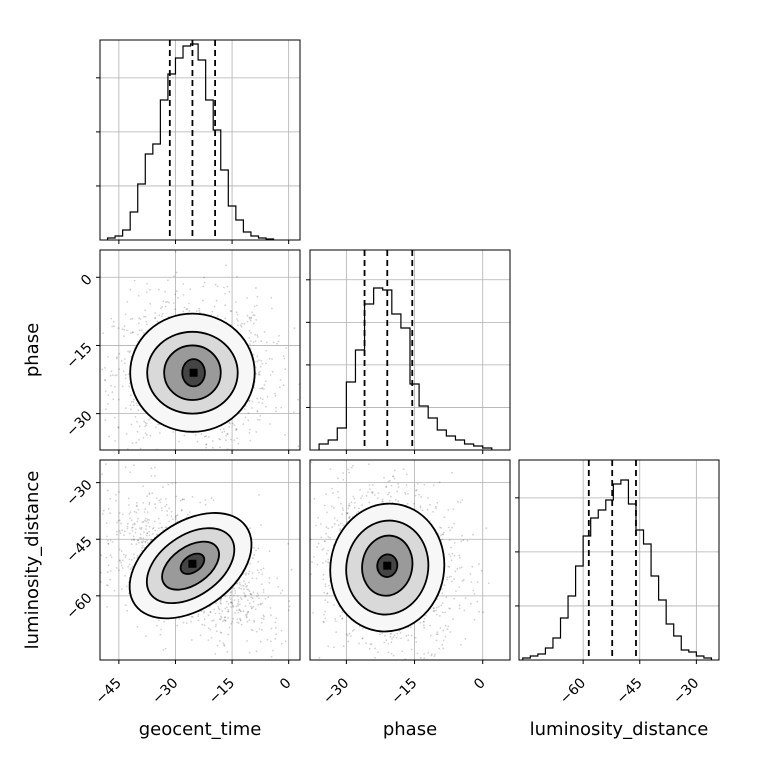 The image size is (760, 760). Describe the element at coordinates (186, 359) in the screenshot. I see `panel-geocent_time-vs-phase: −30 −15 0` at that location.